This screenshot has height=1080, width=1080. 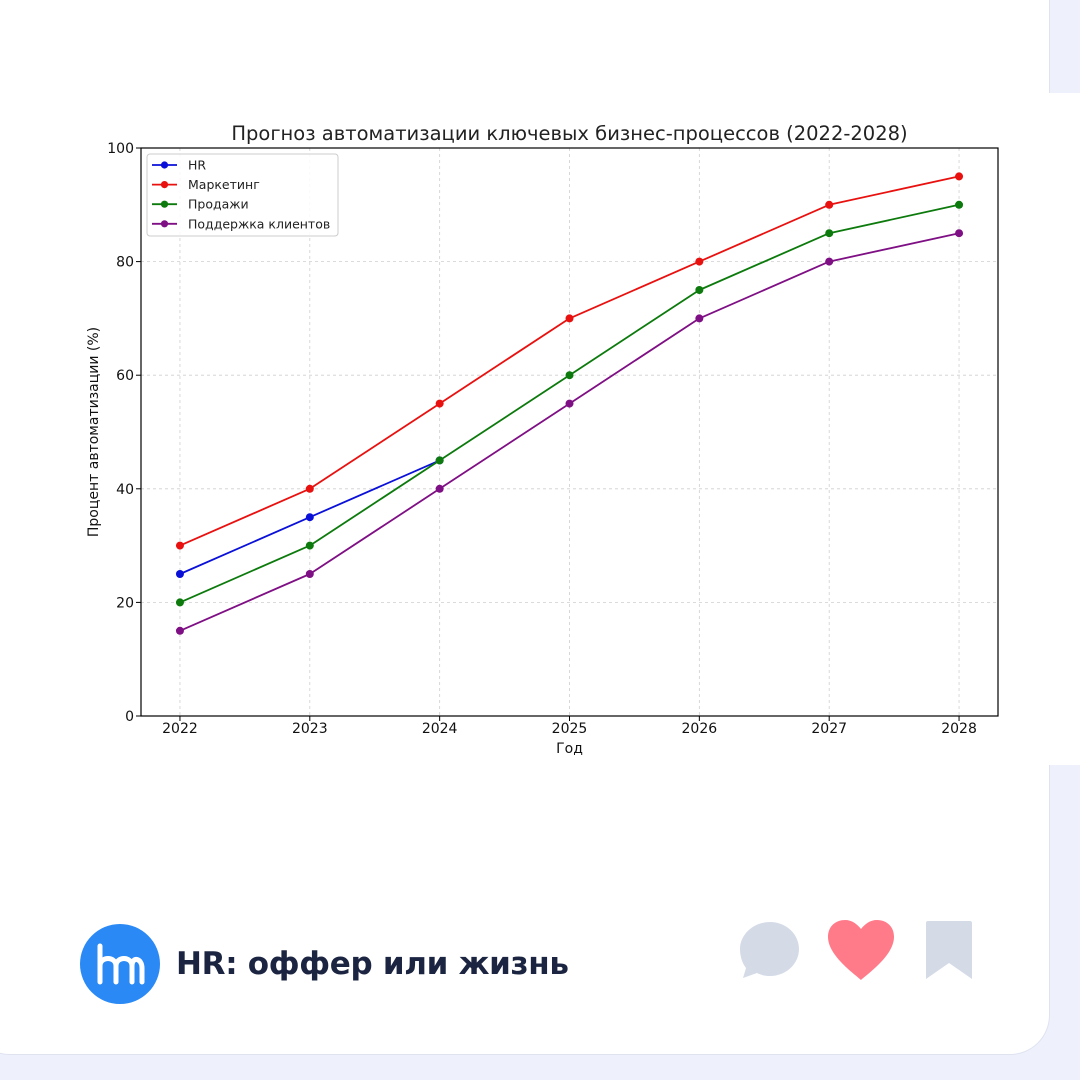 What do you see at coordinates (120, 149) in the screenshot?
I see `y-tick-label: 100` at bounding box center [120, 149].